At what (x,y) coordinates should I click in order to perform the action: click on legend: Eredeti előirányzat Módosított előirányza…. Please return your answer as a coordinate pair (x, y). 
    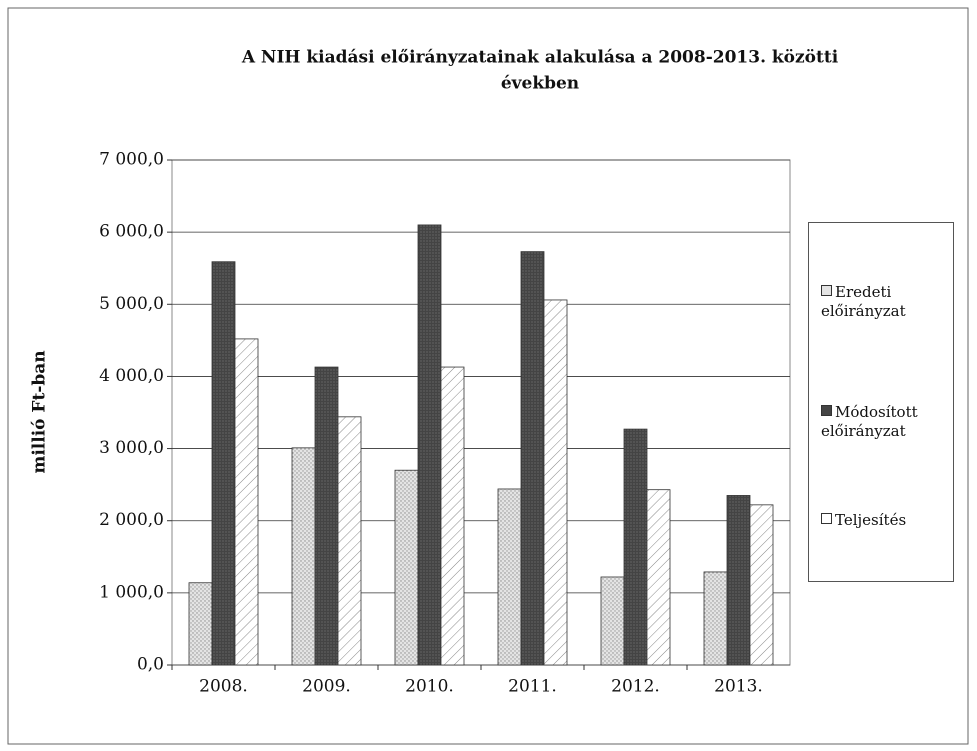
    Looking at the image, I should click on (881, 402).